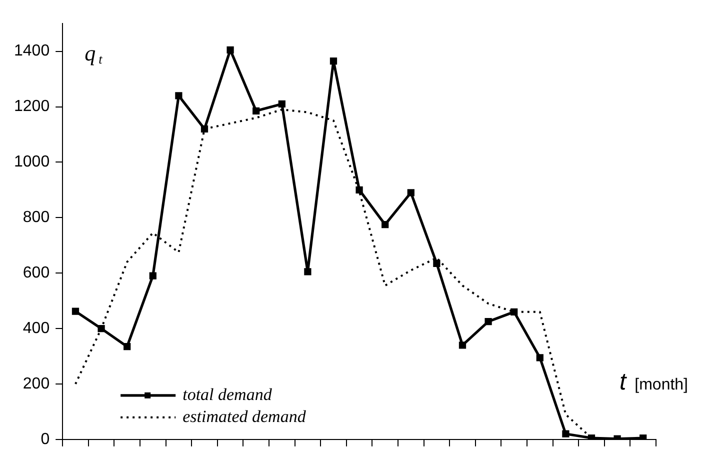 The width and height of the screenshot is (704, 463). Describe the element at coordinates (36, 273) in the screenshot. I see `y-tick-label: 600` at that location.